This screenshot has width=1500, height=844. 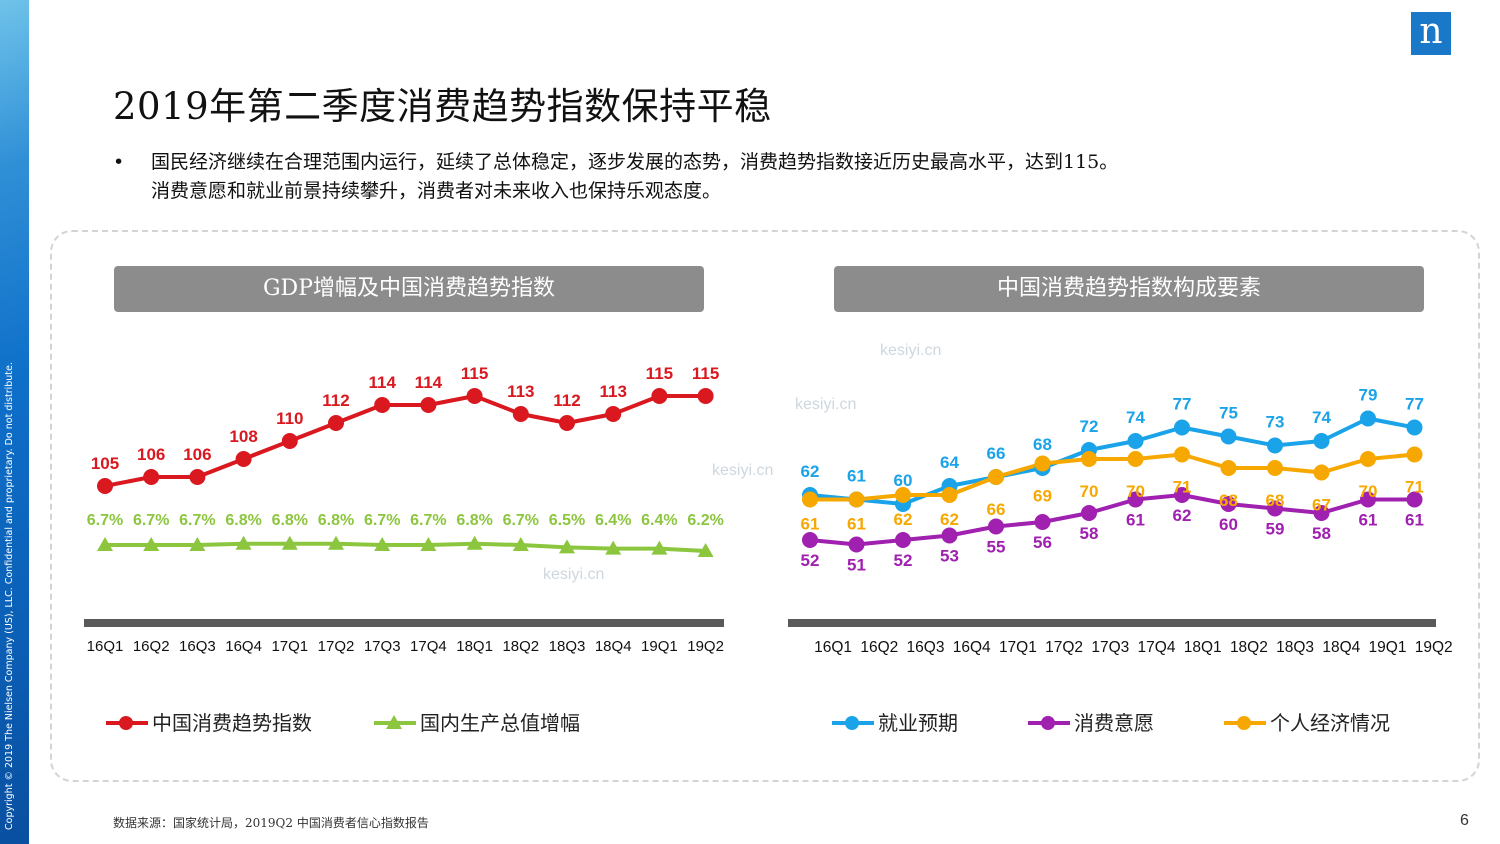 What do you see at coordinates (395, 722) in the screenshot?
I see `legend-green-triangle-icon` at bounding box center [395, 722].